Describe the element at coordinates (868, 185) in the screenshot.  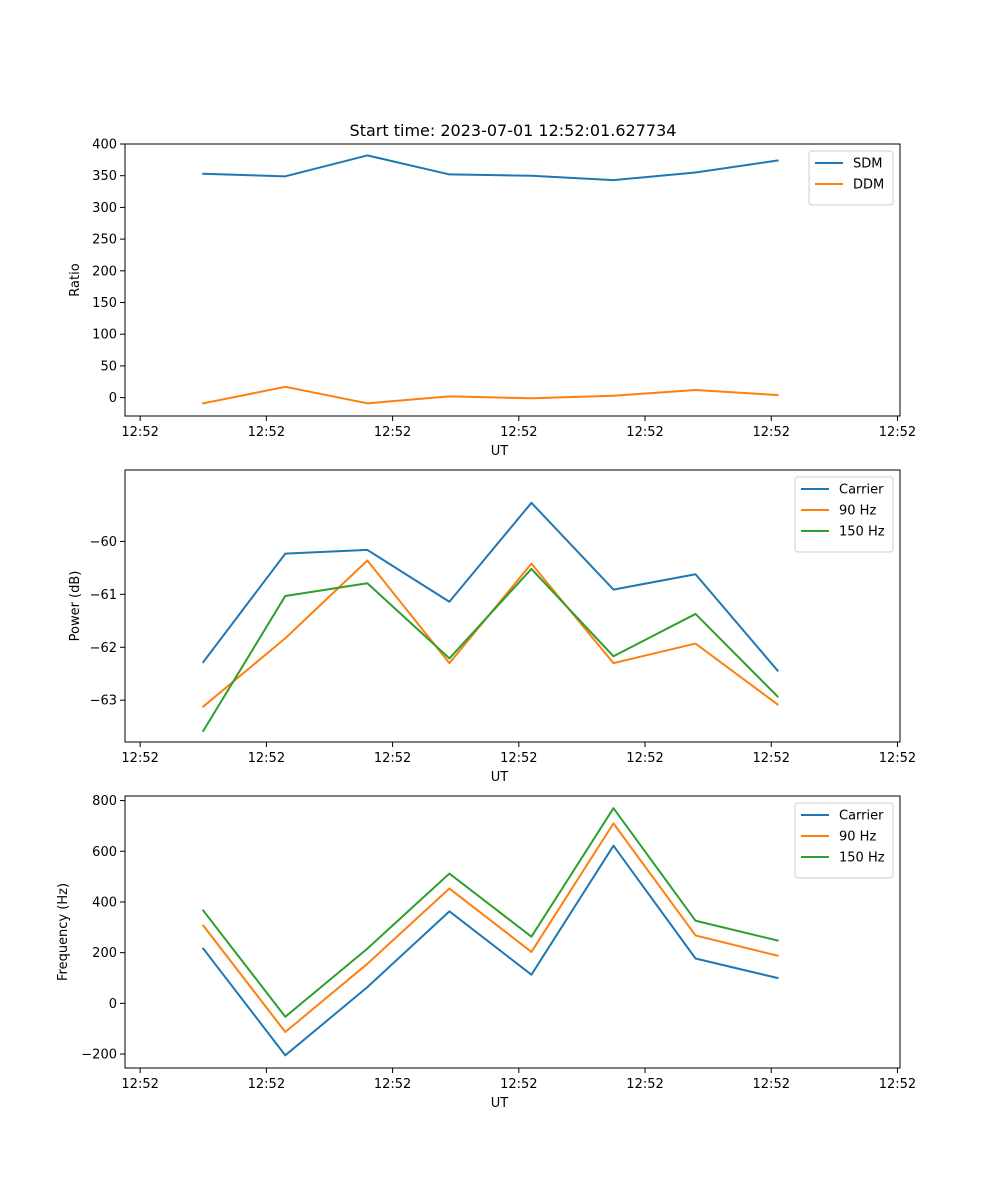
I see `legend-label-ddm: DDM` at that location.